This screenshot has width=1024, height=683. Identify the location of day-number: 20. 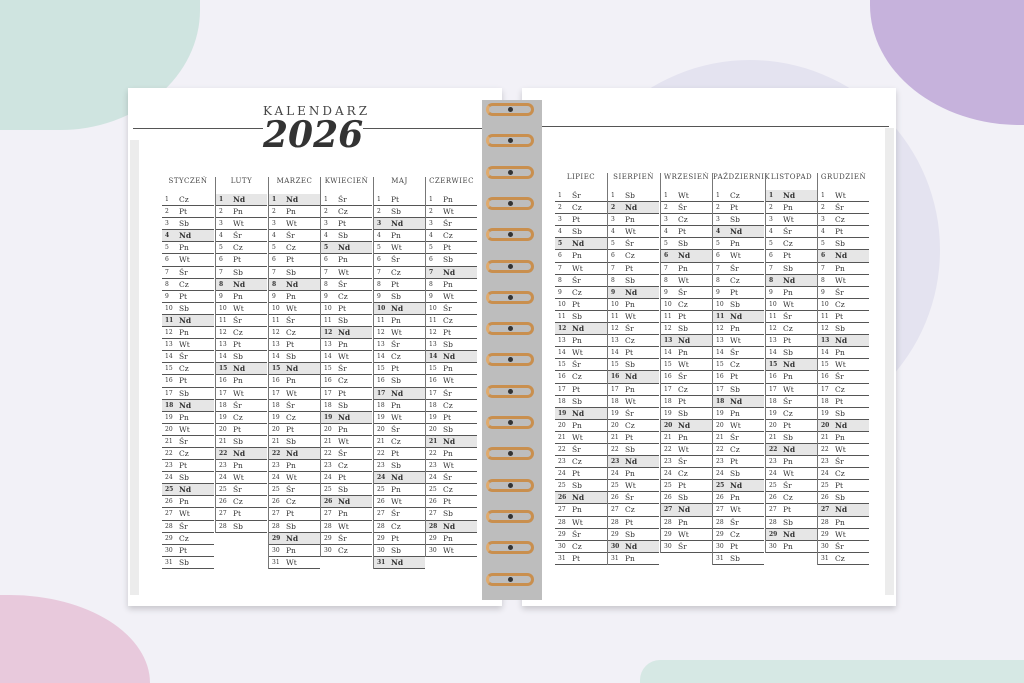
(773, 425).